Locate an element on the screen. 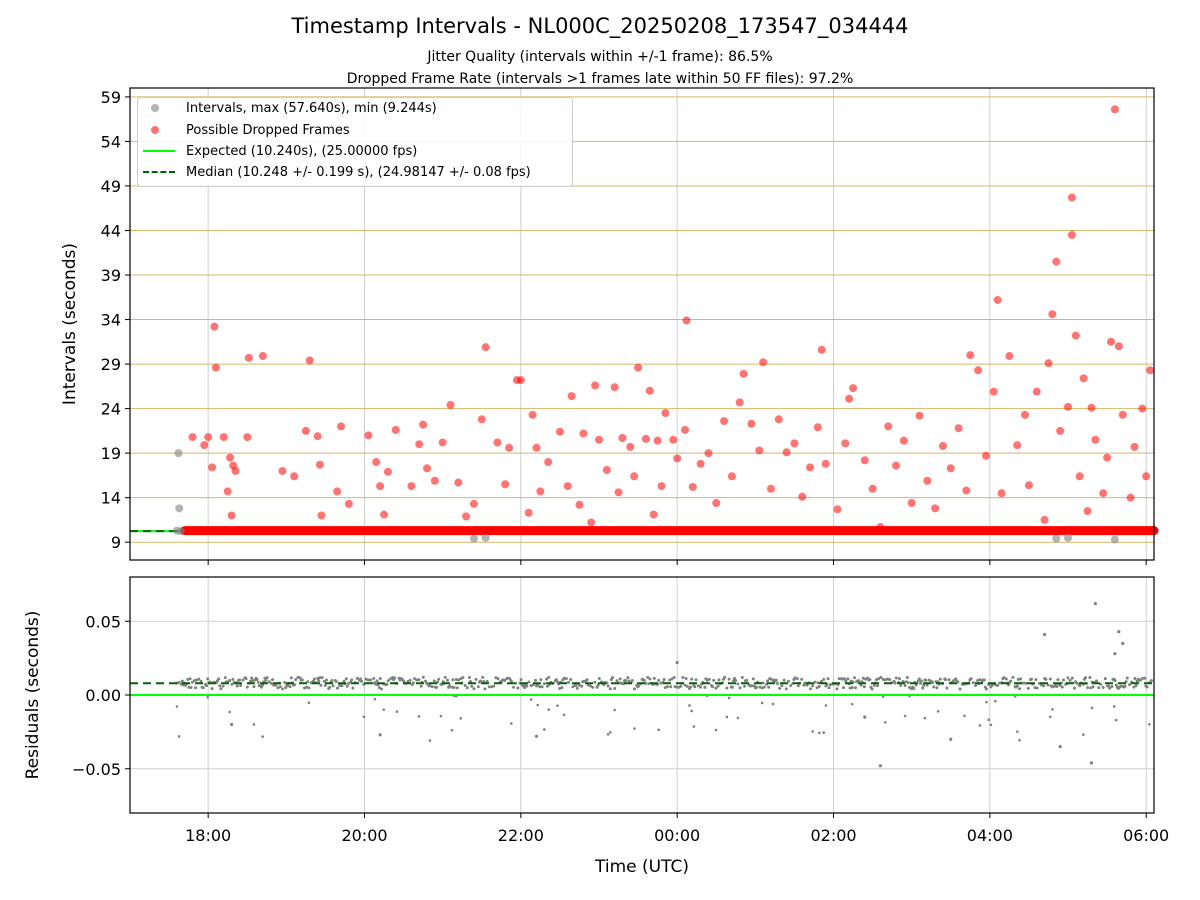 Image resolution: width=1200 pixels, height=900 pixels. top-y-tick-label: 24 is located at coordinates (111, 409).